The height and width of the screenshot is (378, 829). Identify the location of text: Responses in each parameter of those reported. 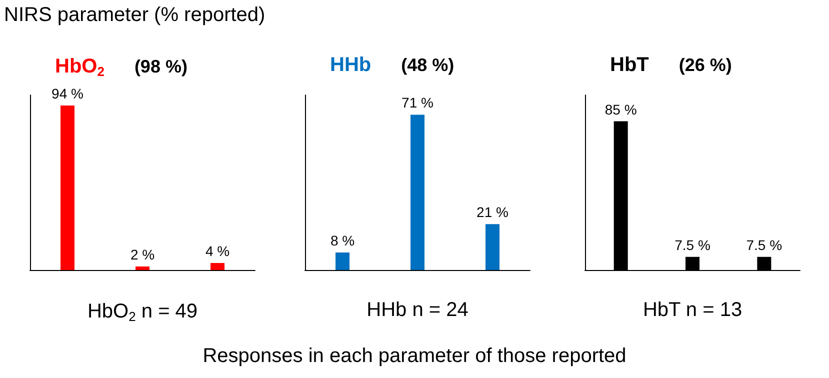
(414, 356).